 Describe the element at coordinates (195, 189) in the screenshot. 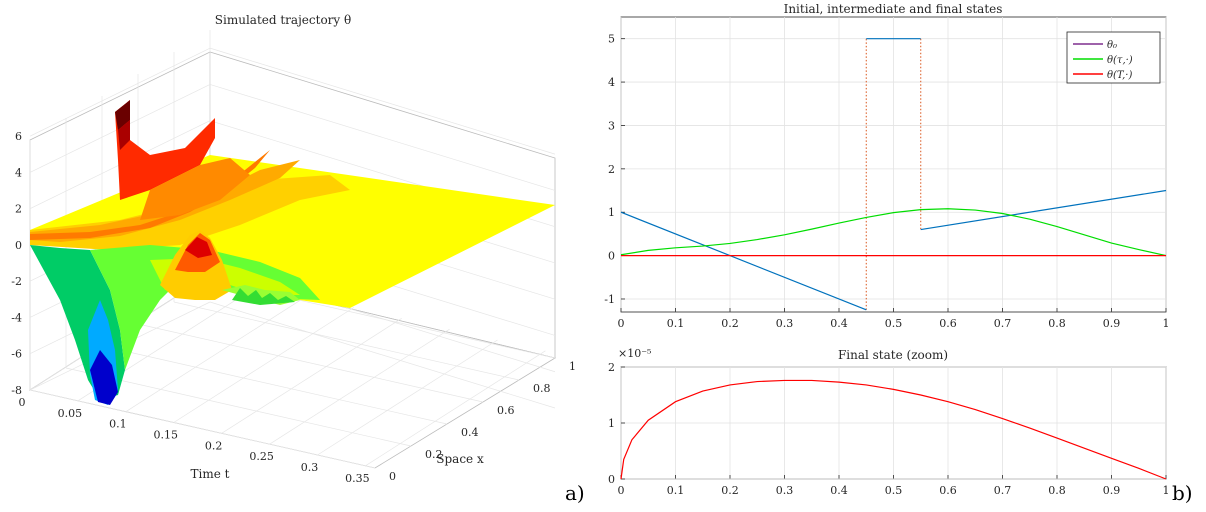

I see `surface-ridge` at that location.